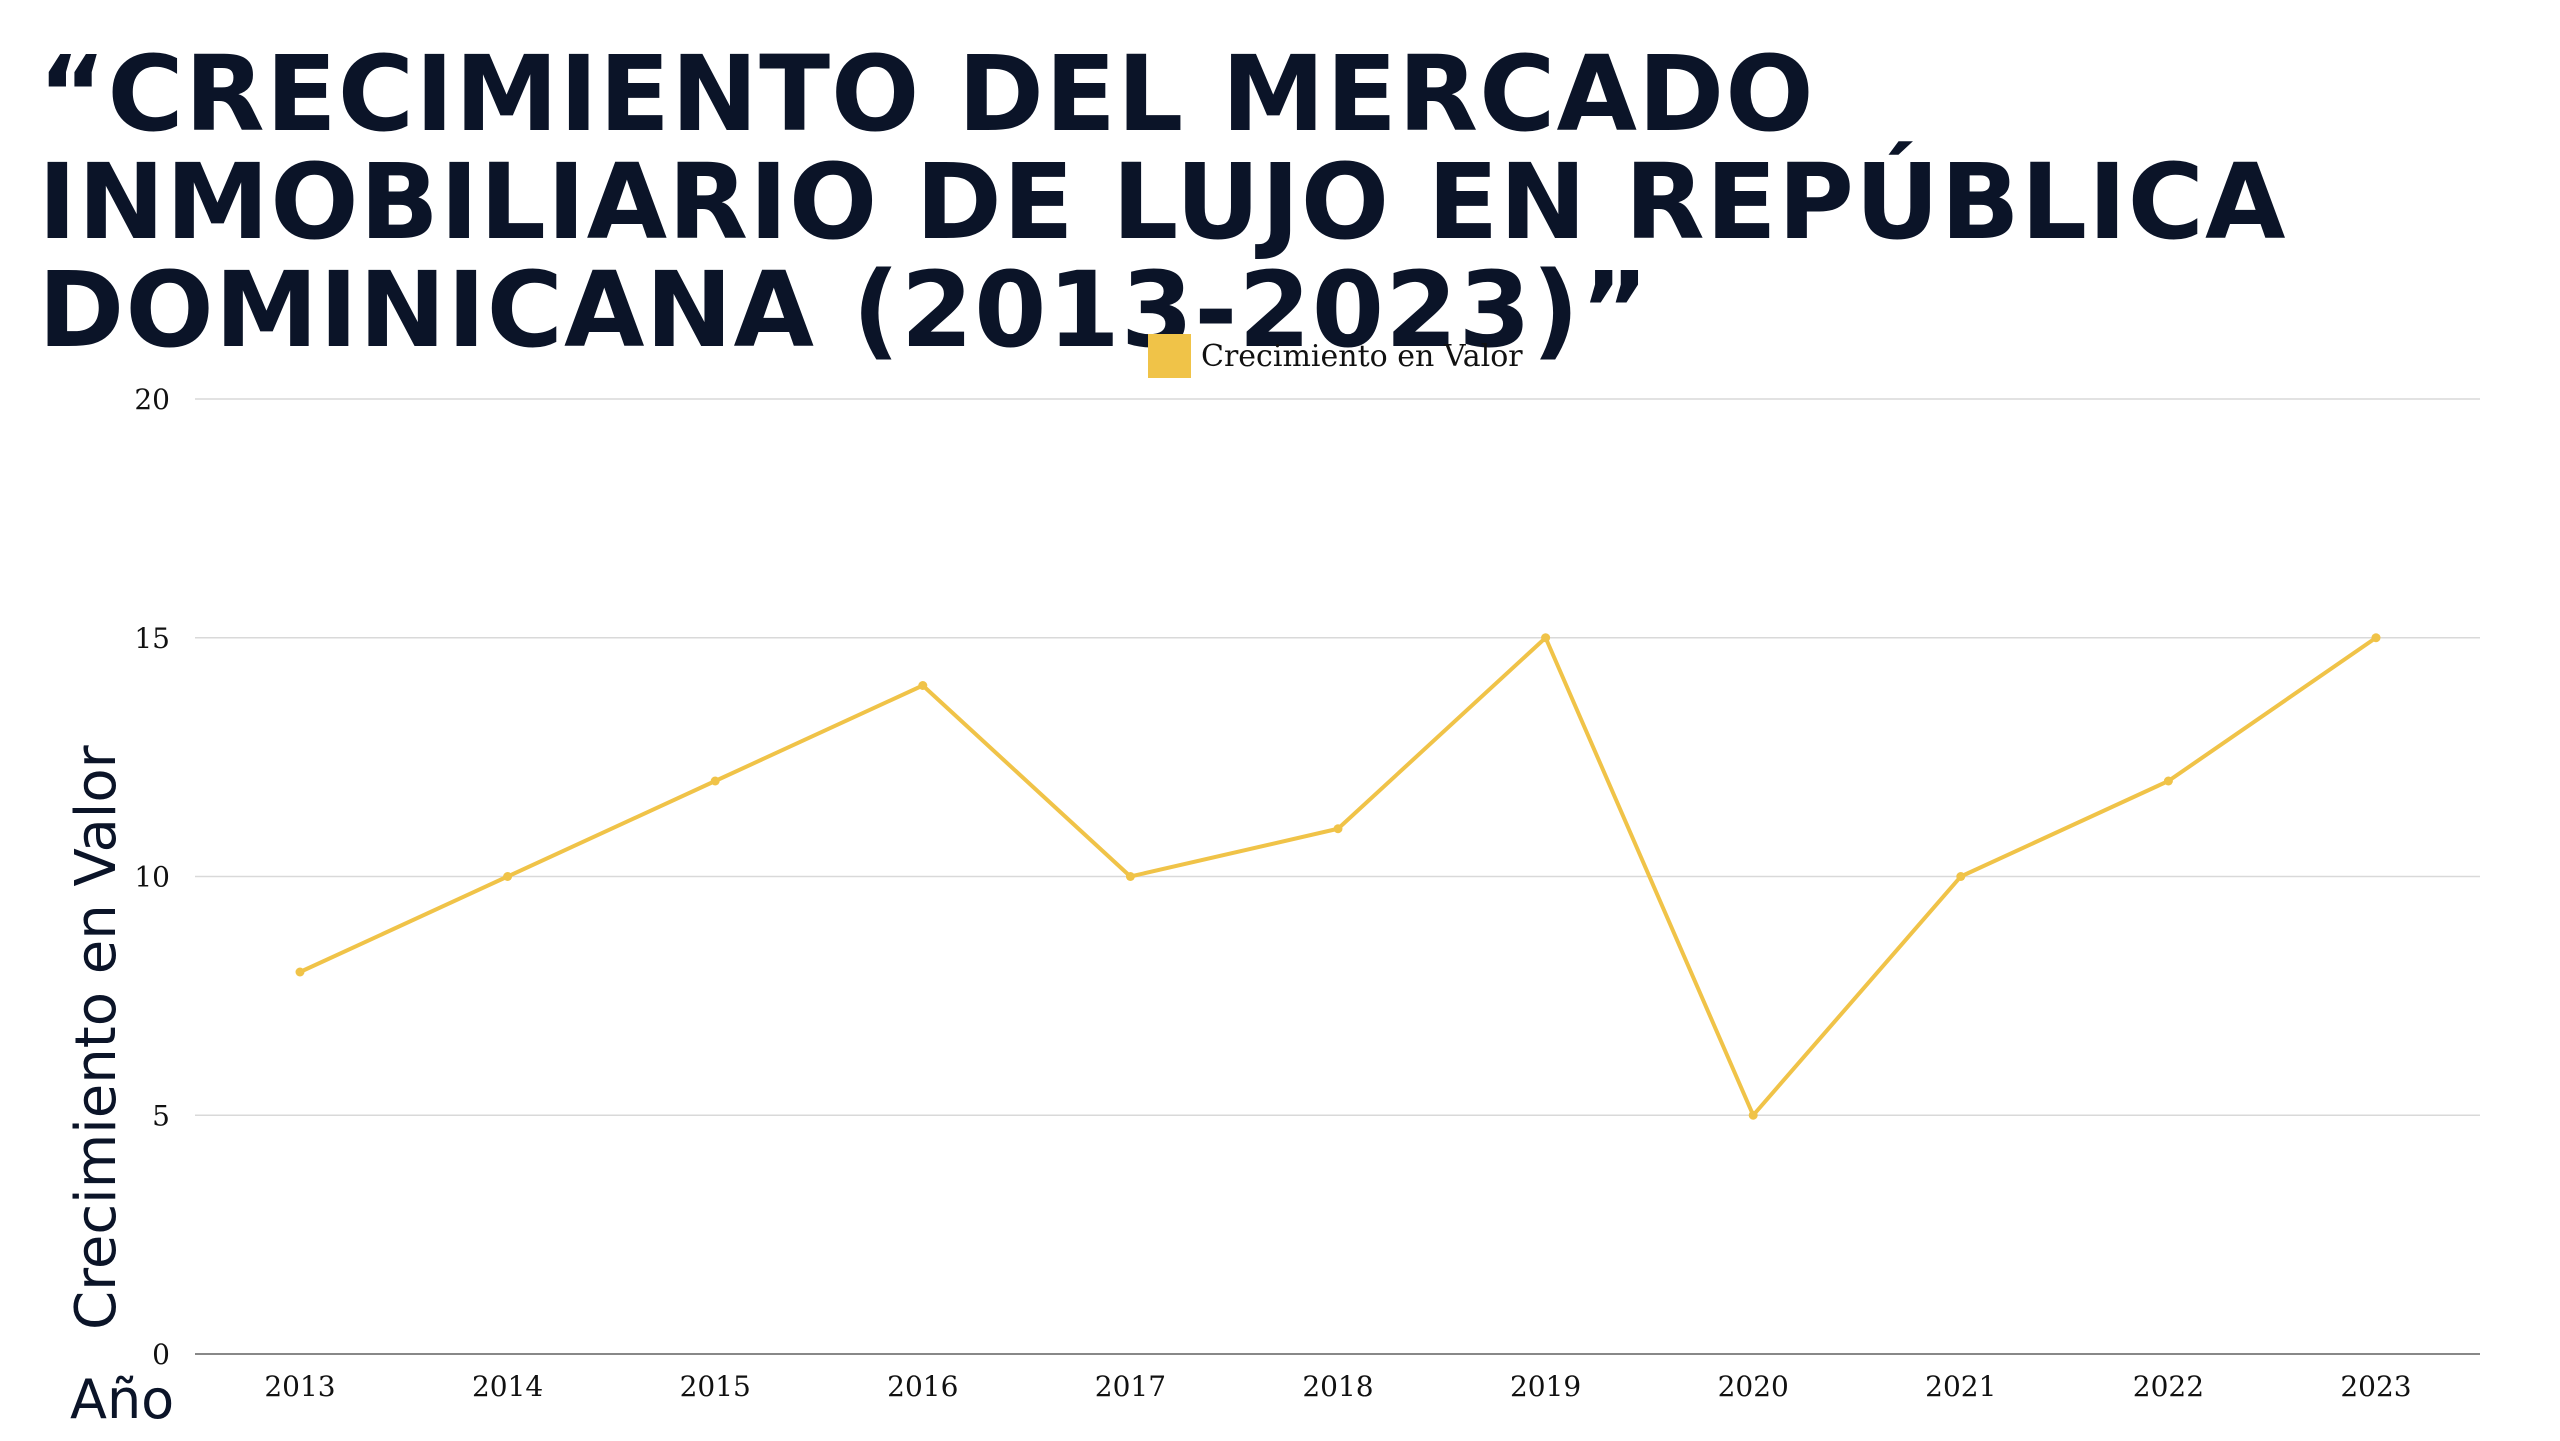 The width and height of the screenshot is (2560, 1441). What do you see at coordinates (1545, 1386) in the screenshot?
I see `x-tick-label: 2019` at bounding box center [1545, 1386].